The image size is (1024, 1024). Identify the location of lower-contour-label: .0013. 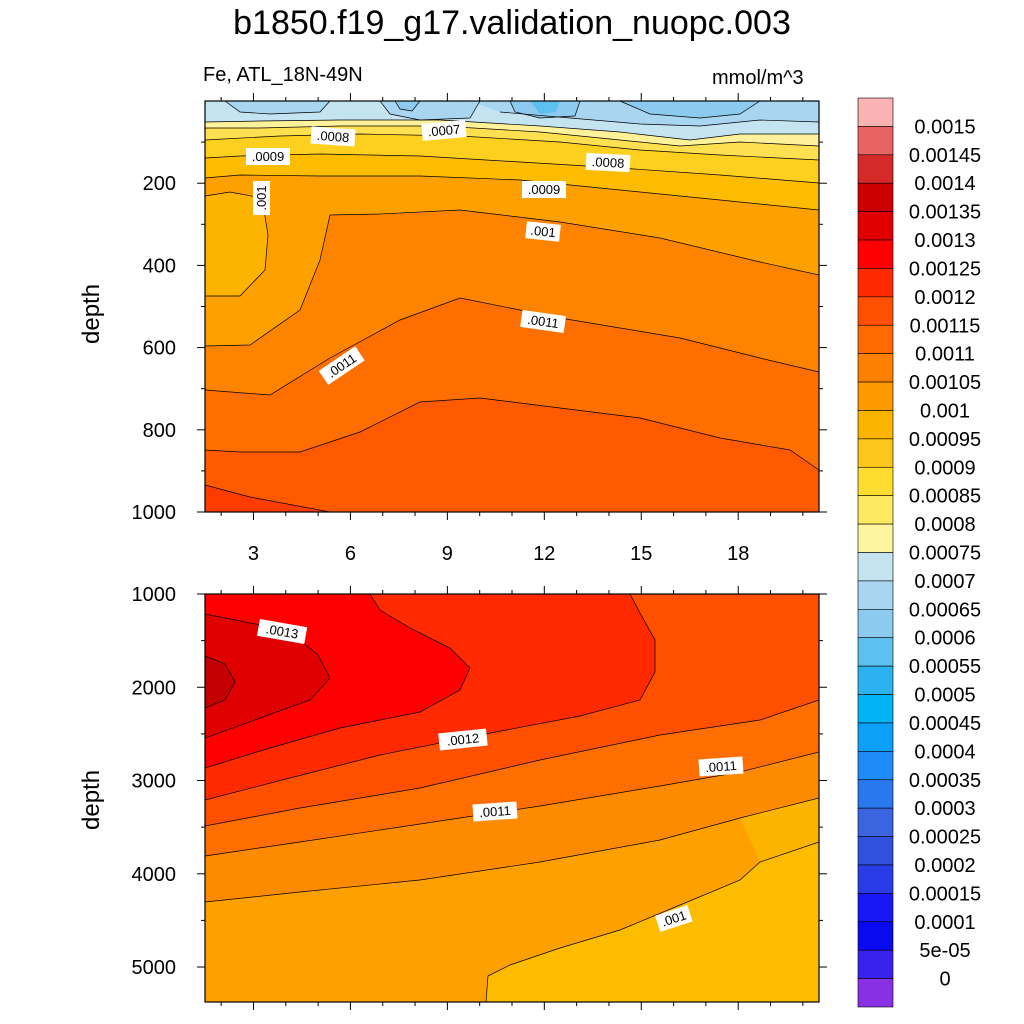
(282, 631).